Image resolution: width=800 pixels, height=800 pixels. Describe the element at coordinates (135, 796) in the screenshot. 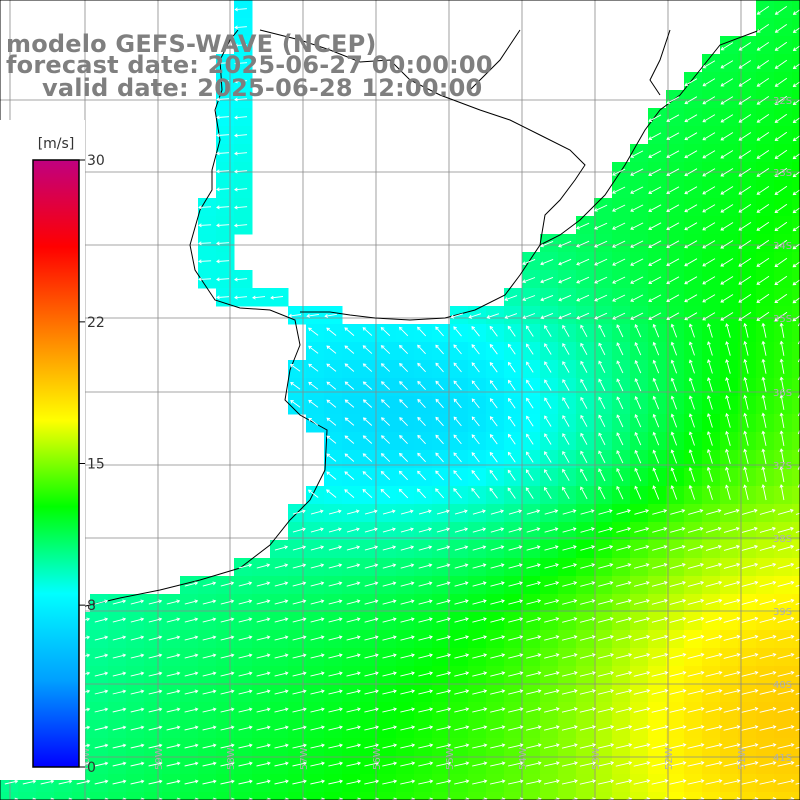

I see `wind-cell` at that location.